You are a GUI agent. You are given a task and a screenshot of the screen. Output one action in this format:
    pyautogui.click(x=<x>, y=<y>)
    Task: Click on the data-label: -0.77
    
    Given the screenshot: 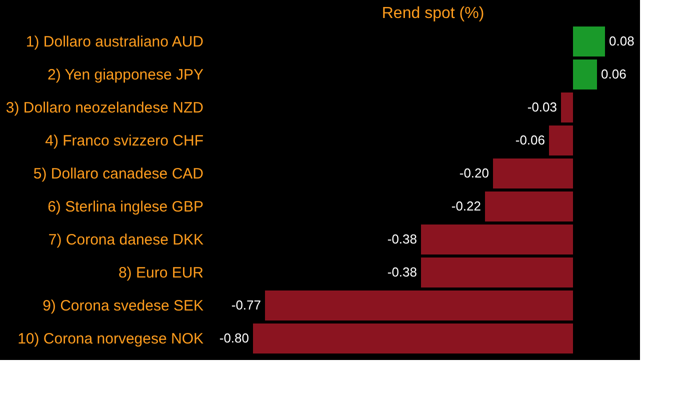 What is the action you would take?
    pyautogui.click(x=246, y=305)
    